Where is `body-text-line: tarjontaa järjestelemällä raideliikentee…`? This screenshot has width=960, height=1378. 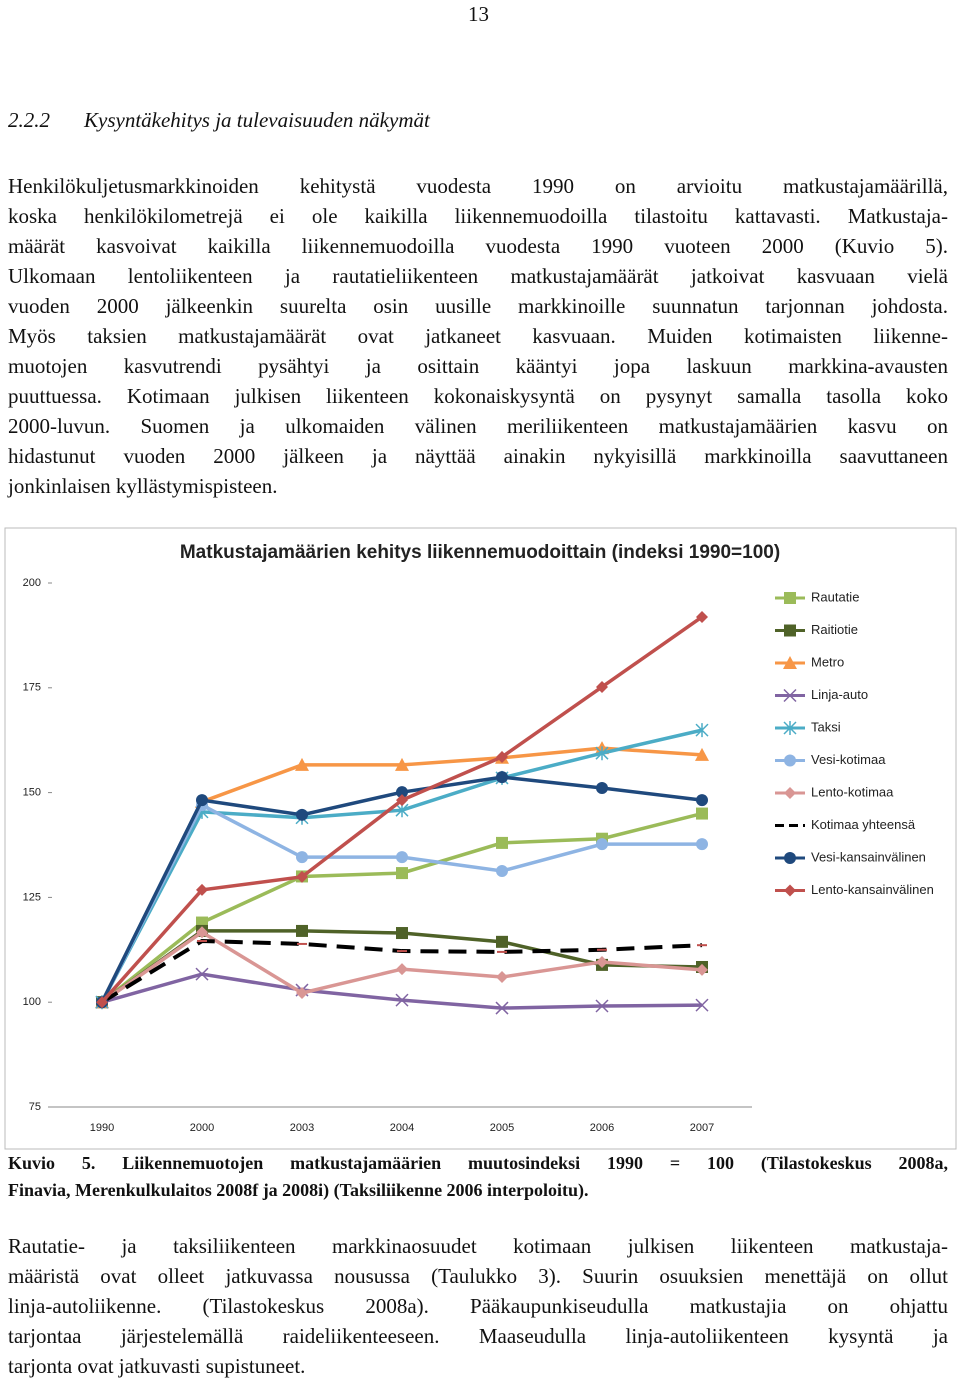 body-text-line: tarjontaa järjestelemällä raideliikentee… is located at coordinates (478, 1336).